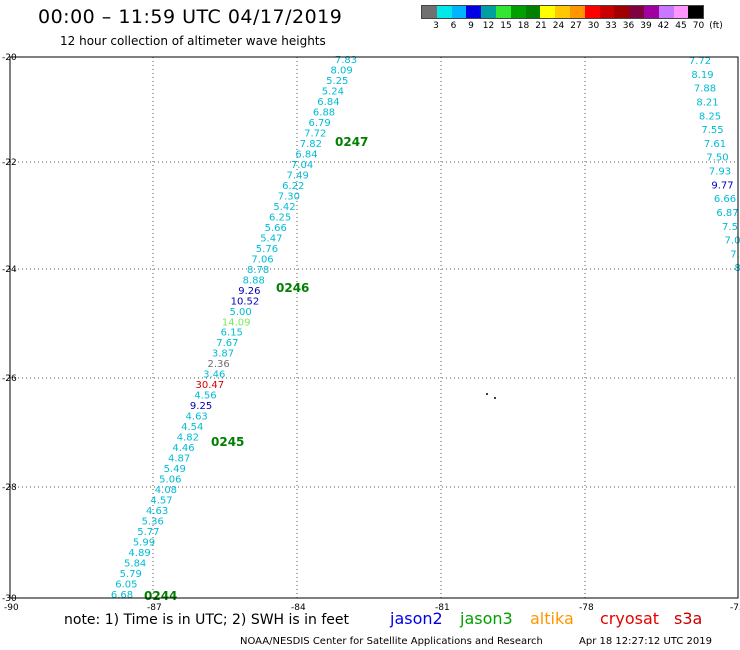 Image resolution: width=740 pixels, height=650 pixels. I want to click on track-point-label: 8.78, so click(258, 270).